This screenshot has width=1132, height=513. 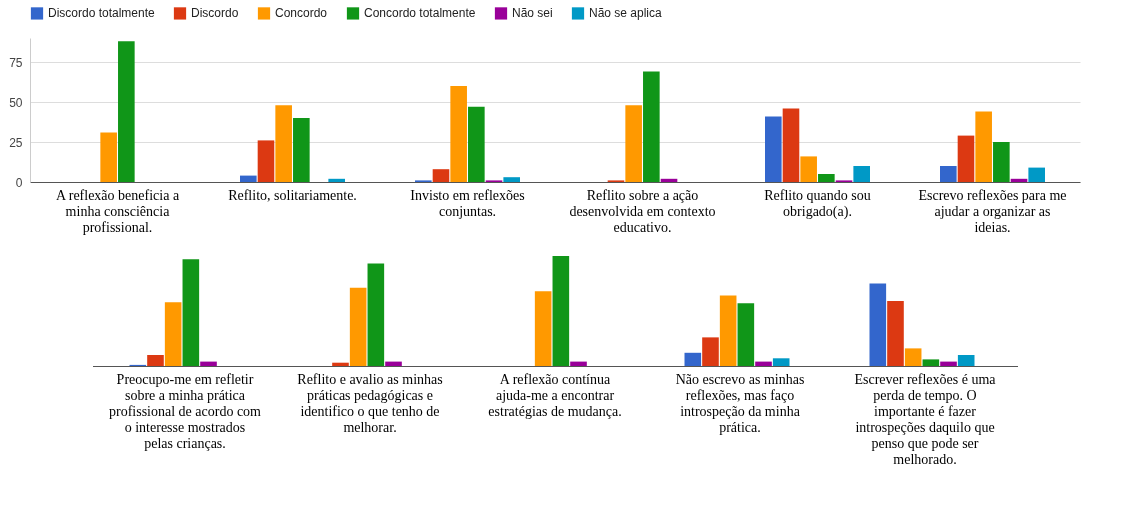 What do you see at coordinates (532, 13) in the screenshot?
I see `legend-label: Não sei` at bounding box center [532, 13].